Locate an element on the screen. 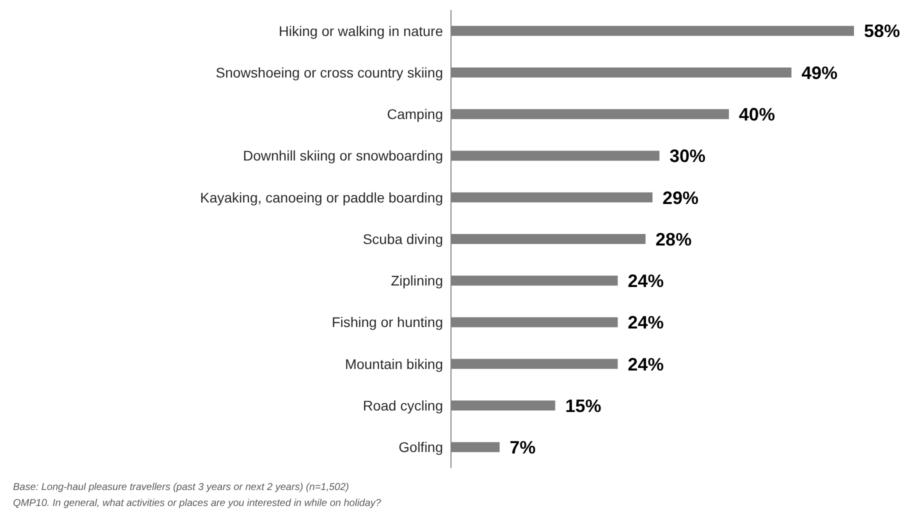  y-tick-label: Golfing is located at coordinates (420, 447).